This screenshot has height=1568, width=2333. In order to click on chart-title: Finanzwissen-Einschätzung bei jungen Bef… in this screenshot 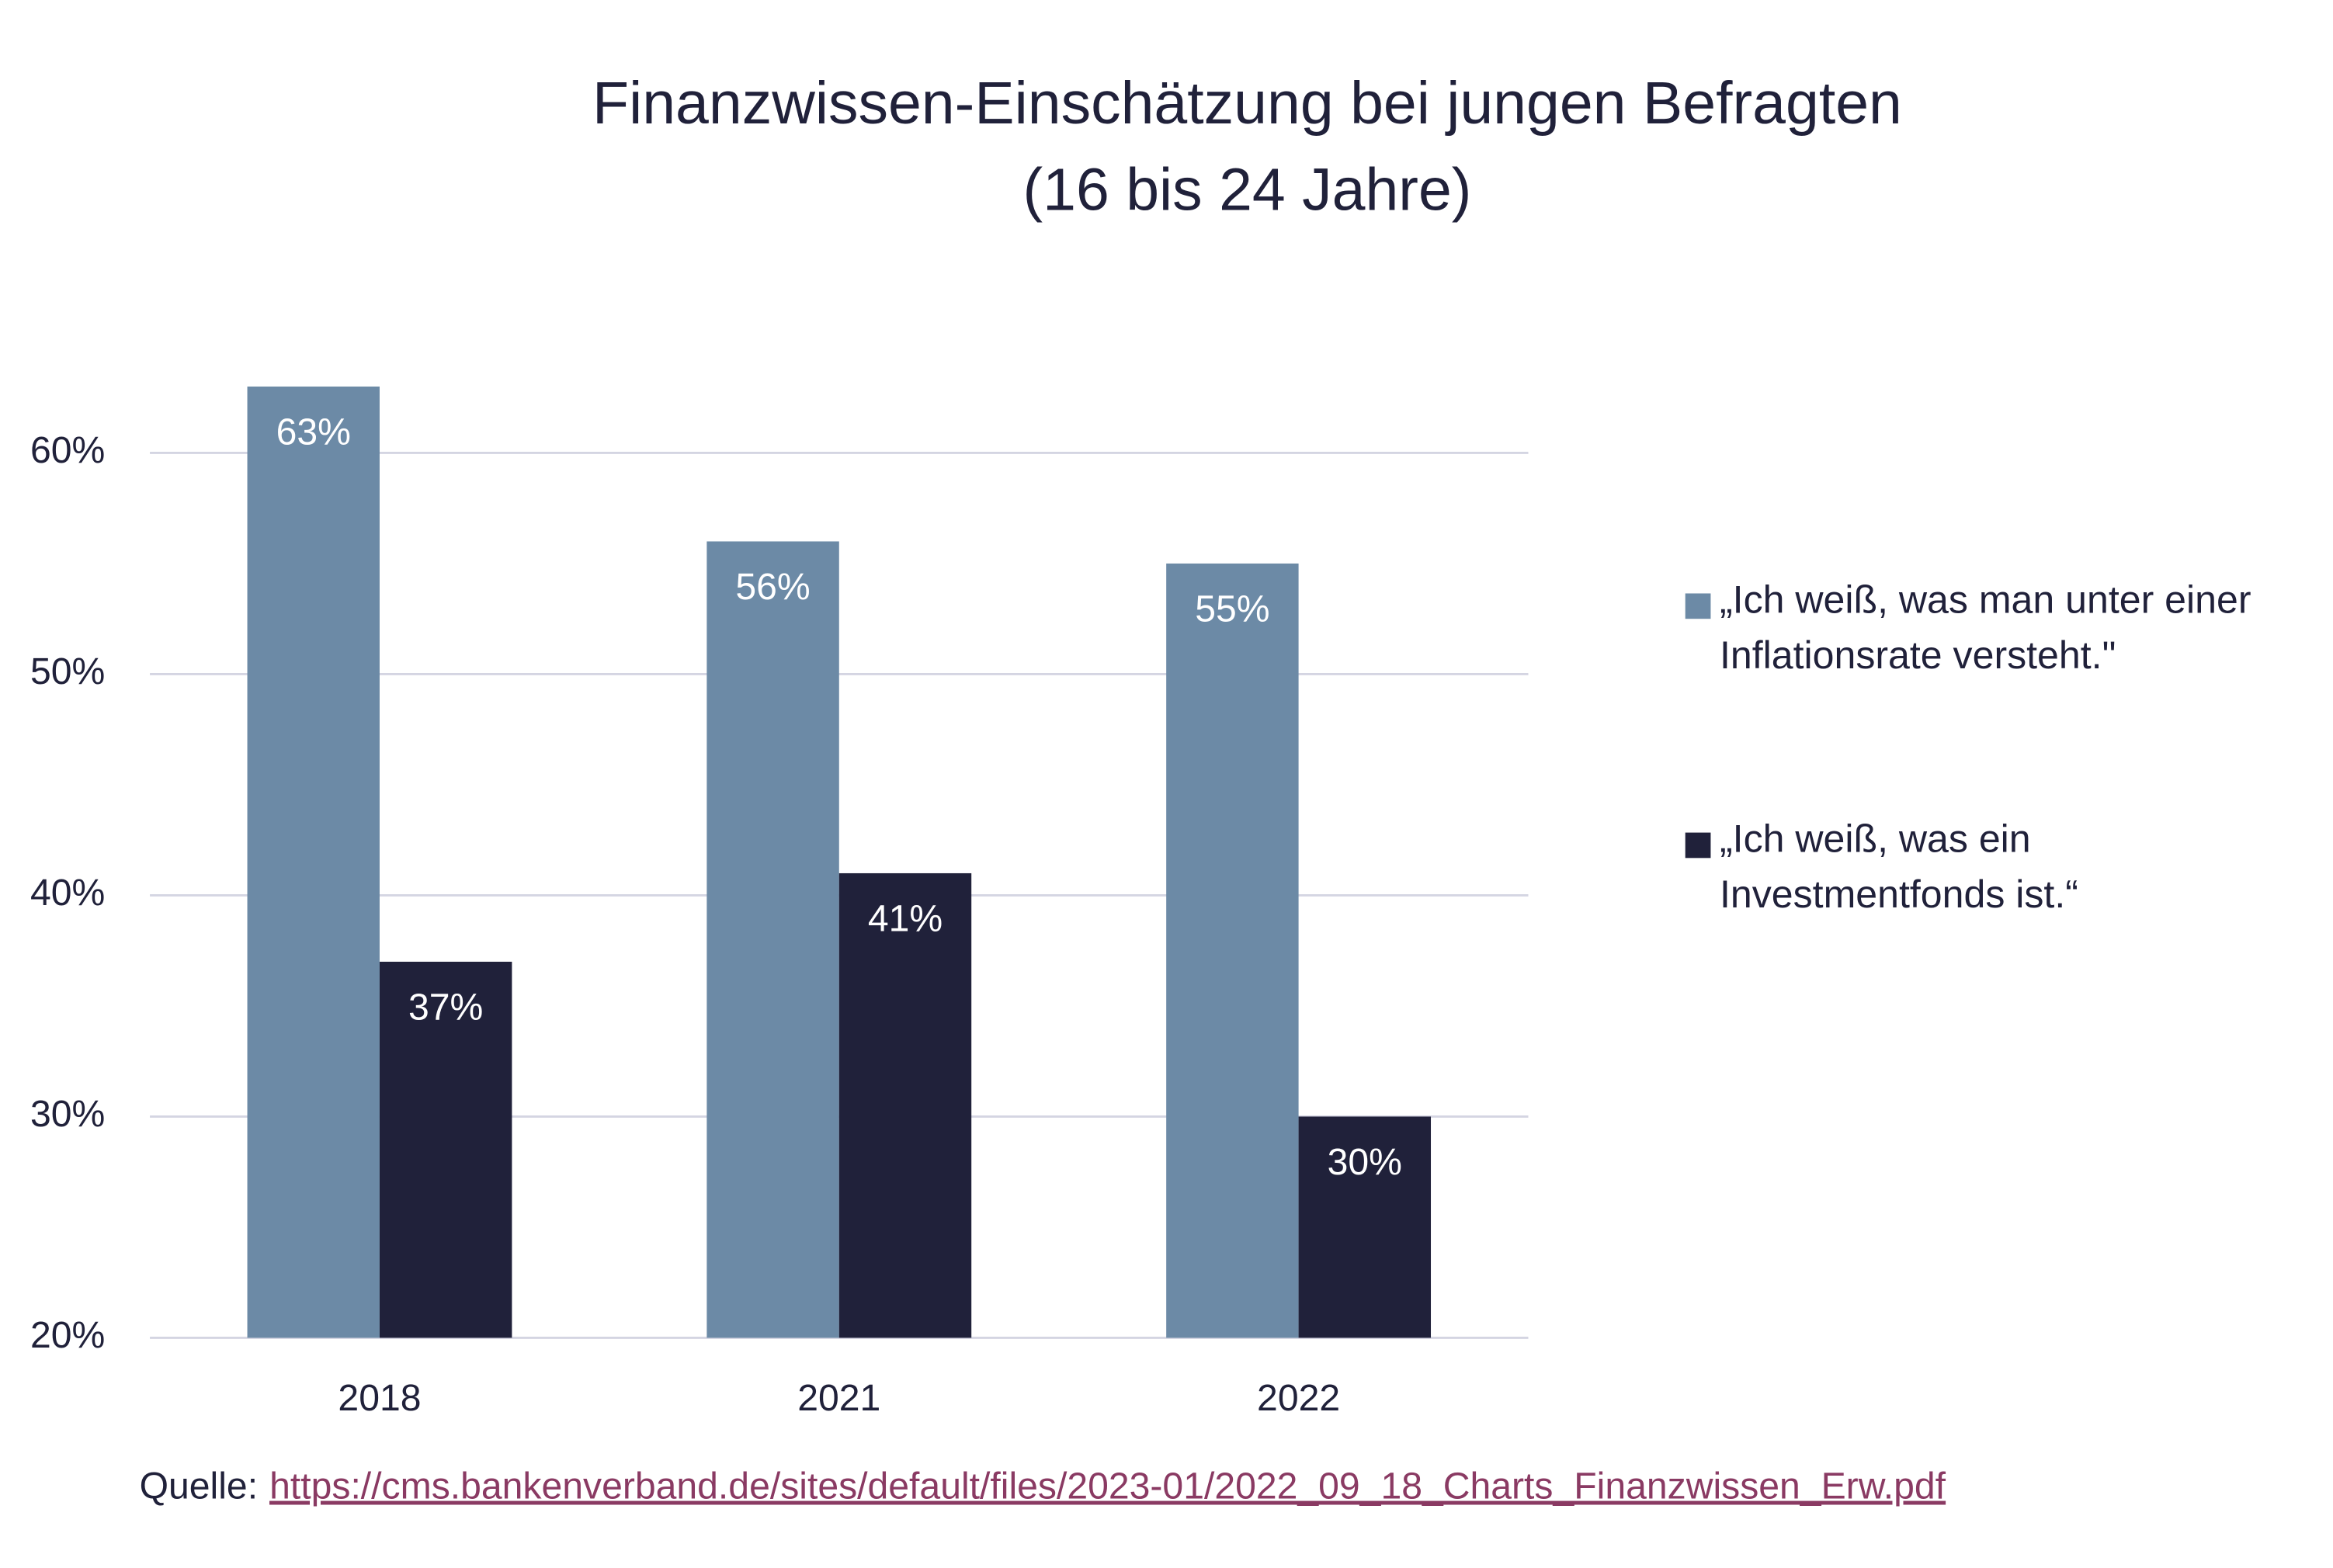, I will do `click(1247, 103)`.